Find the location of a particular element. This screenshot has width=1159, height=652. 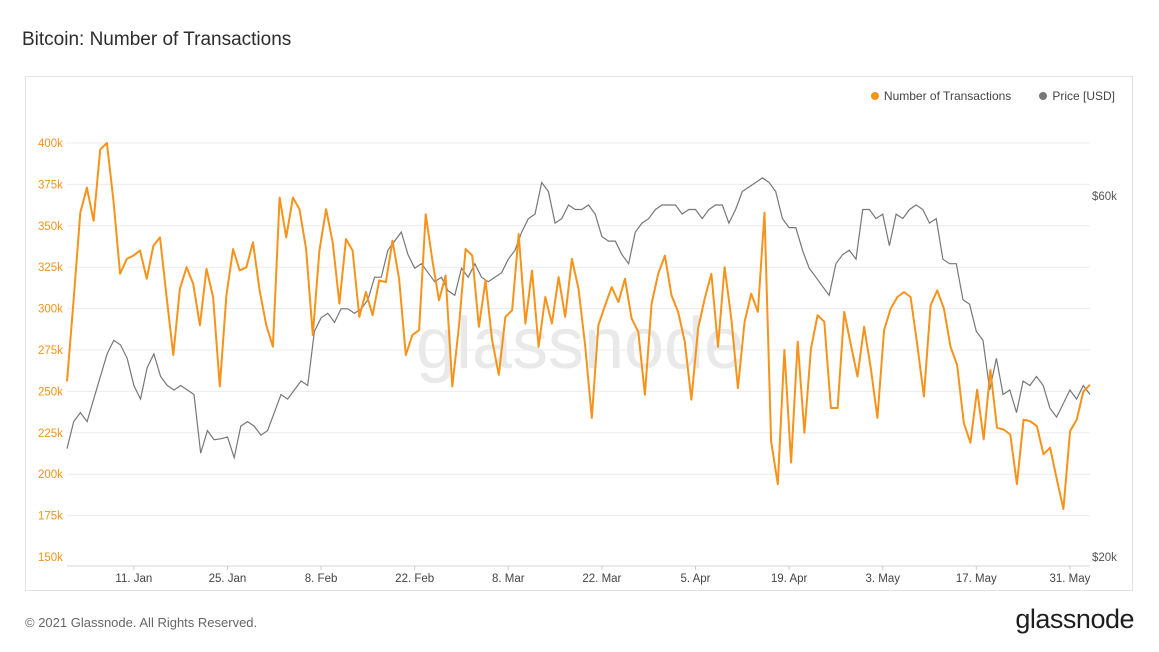

x-axis-tick-label: 3. May is located at coordinates (882, 579).